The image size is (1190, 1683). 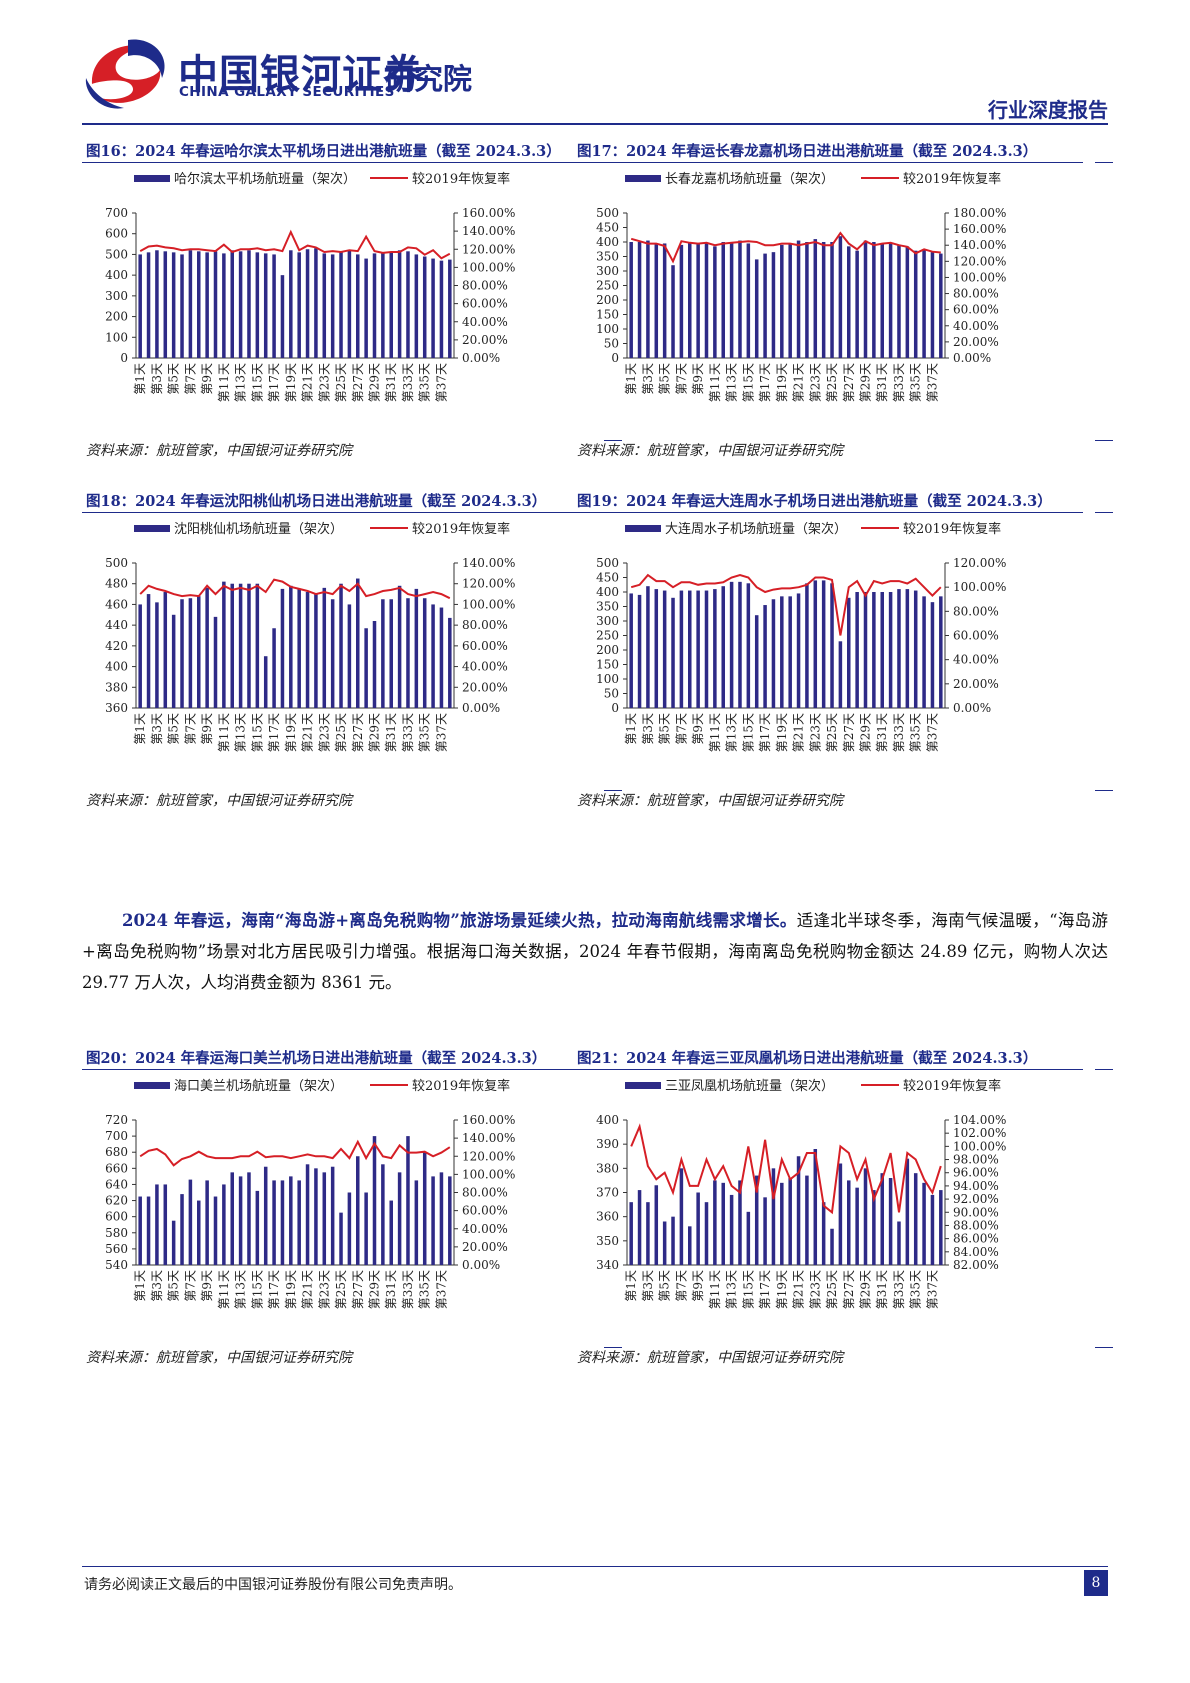 What do you see at coordinates (976, 1173) in the screenshot?
I see `right-tick-label: 96.00%` at bounding box center [976, 1173].